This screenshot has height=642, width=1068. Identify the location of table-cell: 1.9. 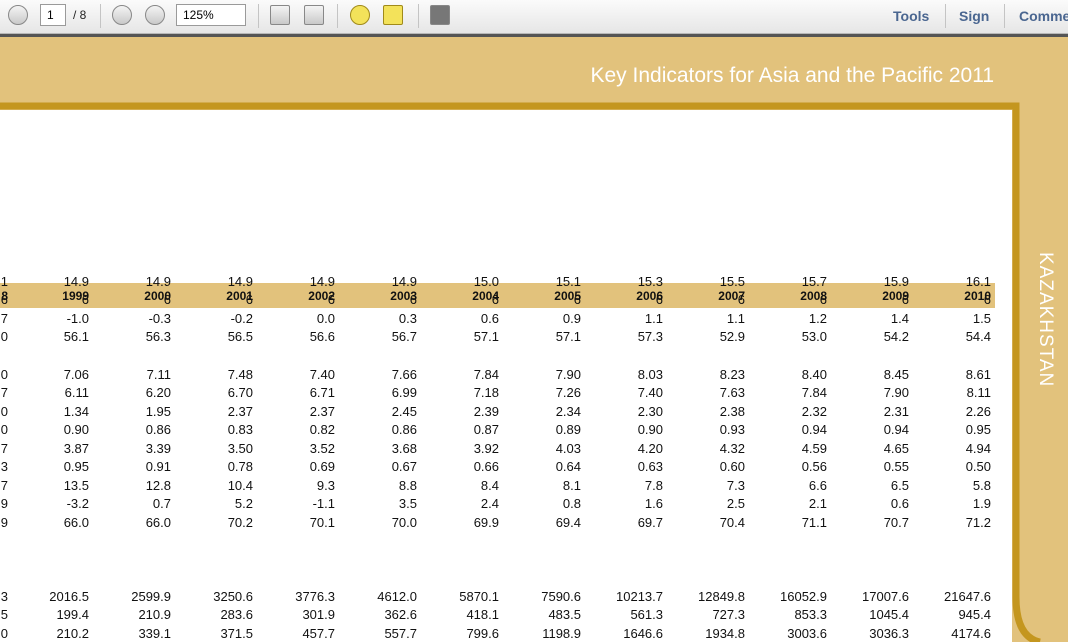
(981, 503).